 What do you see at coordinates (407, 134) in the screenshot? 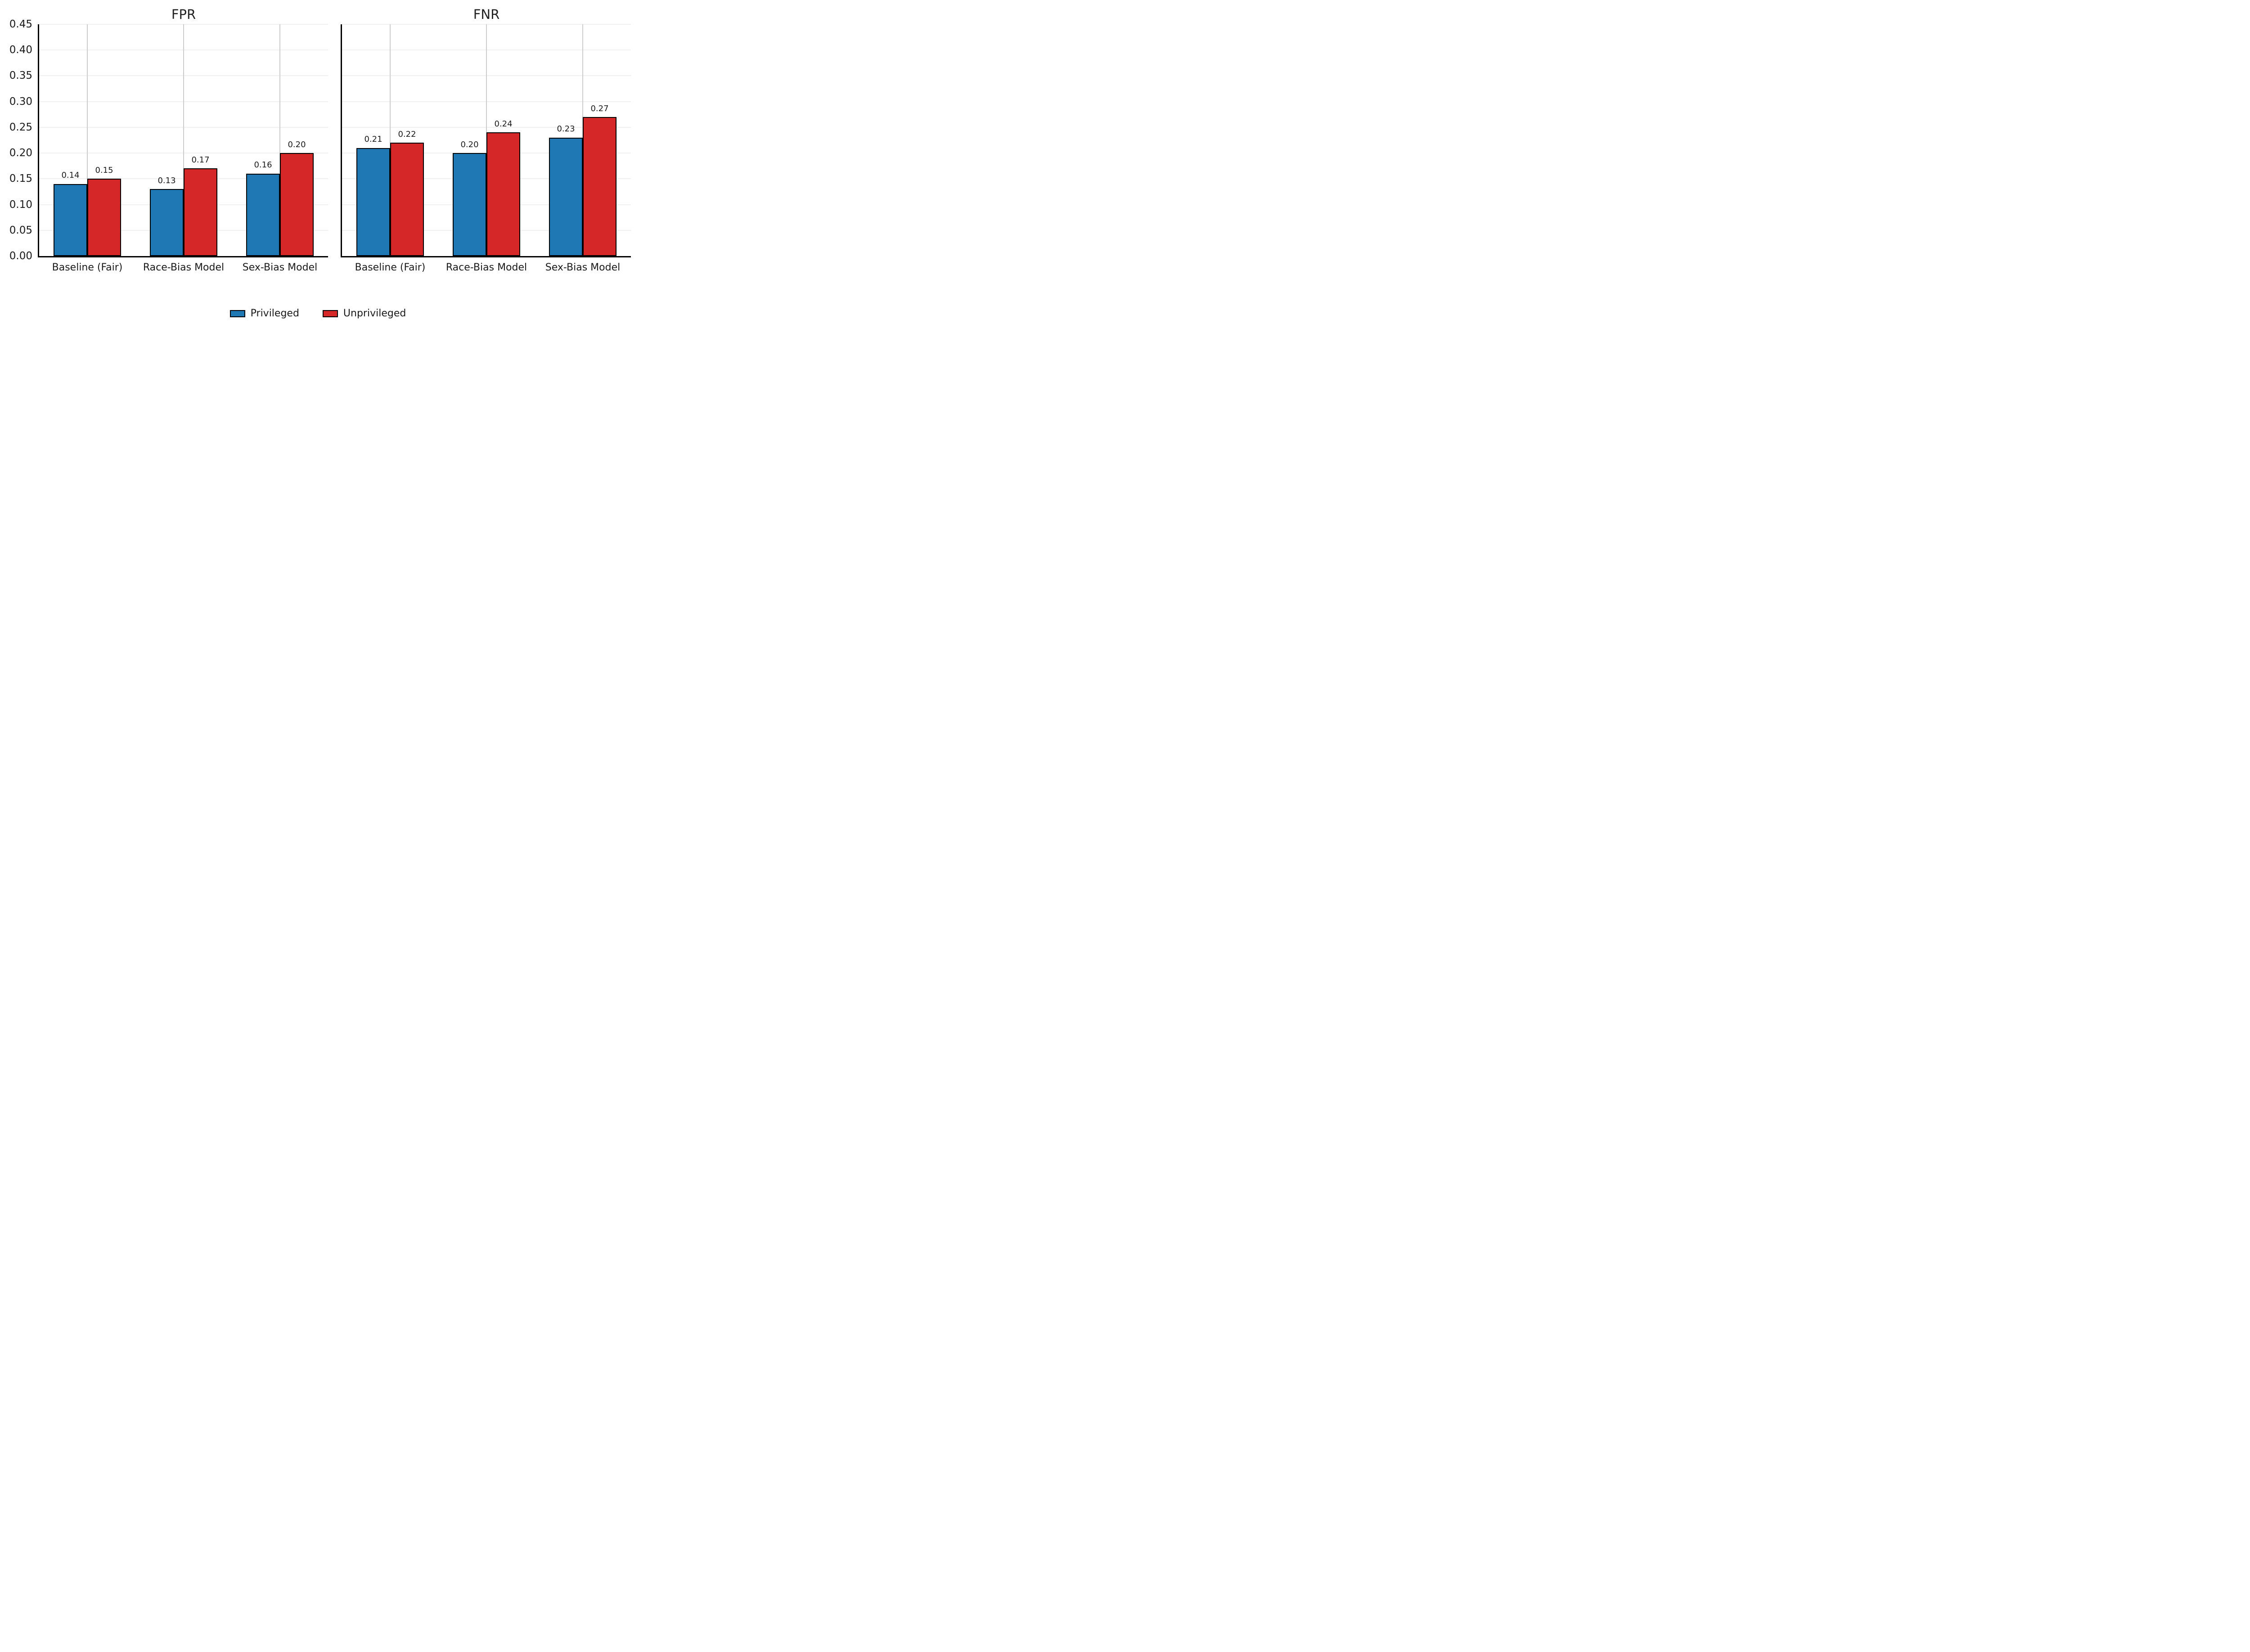
I see `bar-value-label: 0.22` at bounding box center [407, 134].